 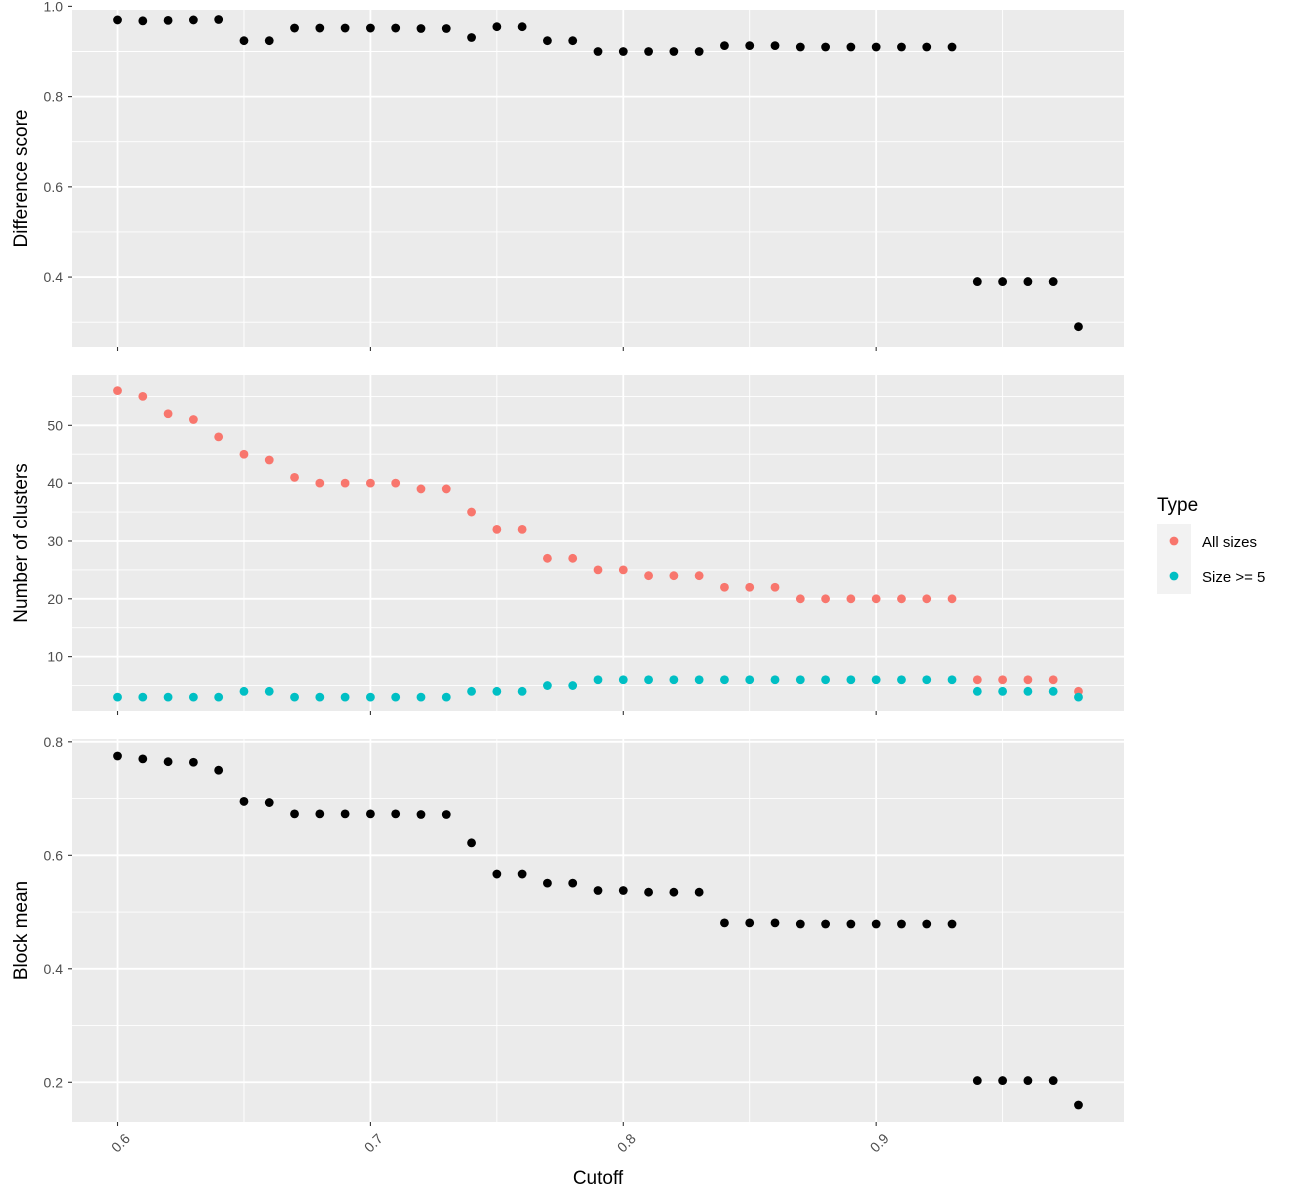 What do you see at coordinates (54, 855) in the screenshot?
I see `y-tick-label: 0.6` at bounding box center [54, 855].